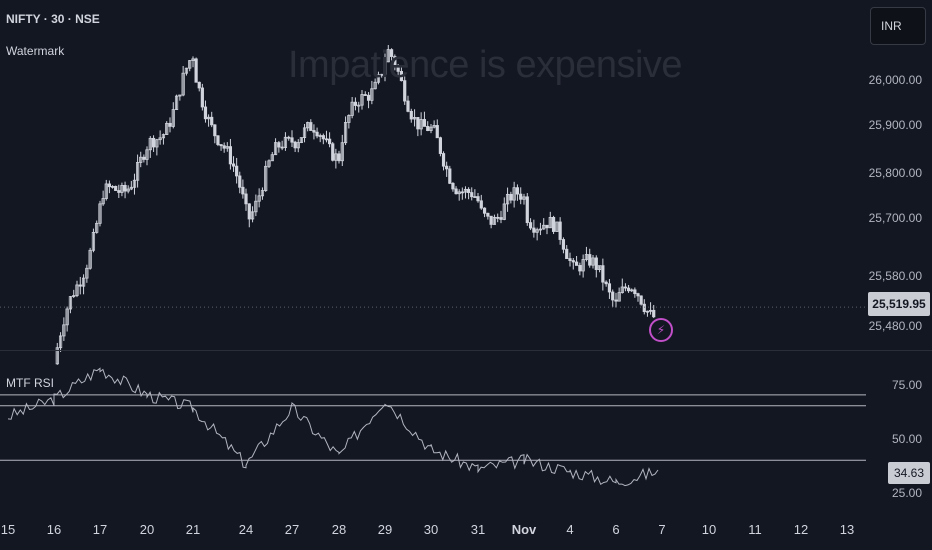 The height and width of the screenshot is (550, 932). I want to click on rsi-indicator-title: MTF RSI, so click(30, 383).